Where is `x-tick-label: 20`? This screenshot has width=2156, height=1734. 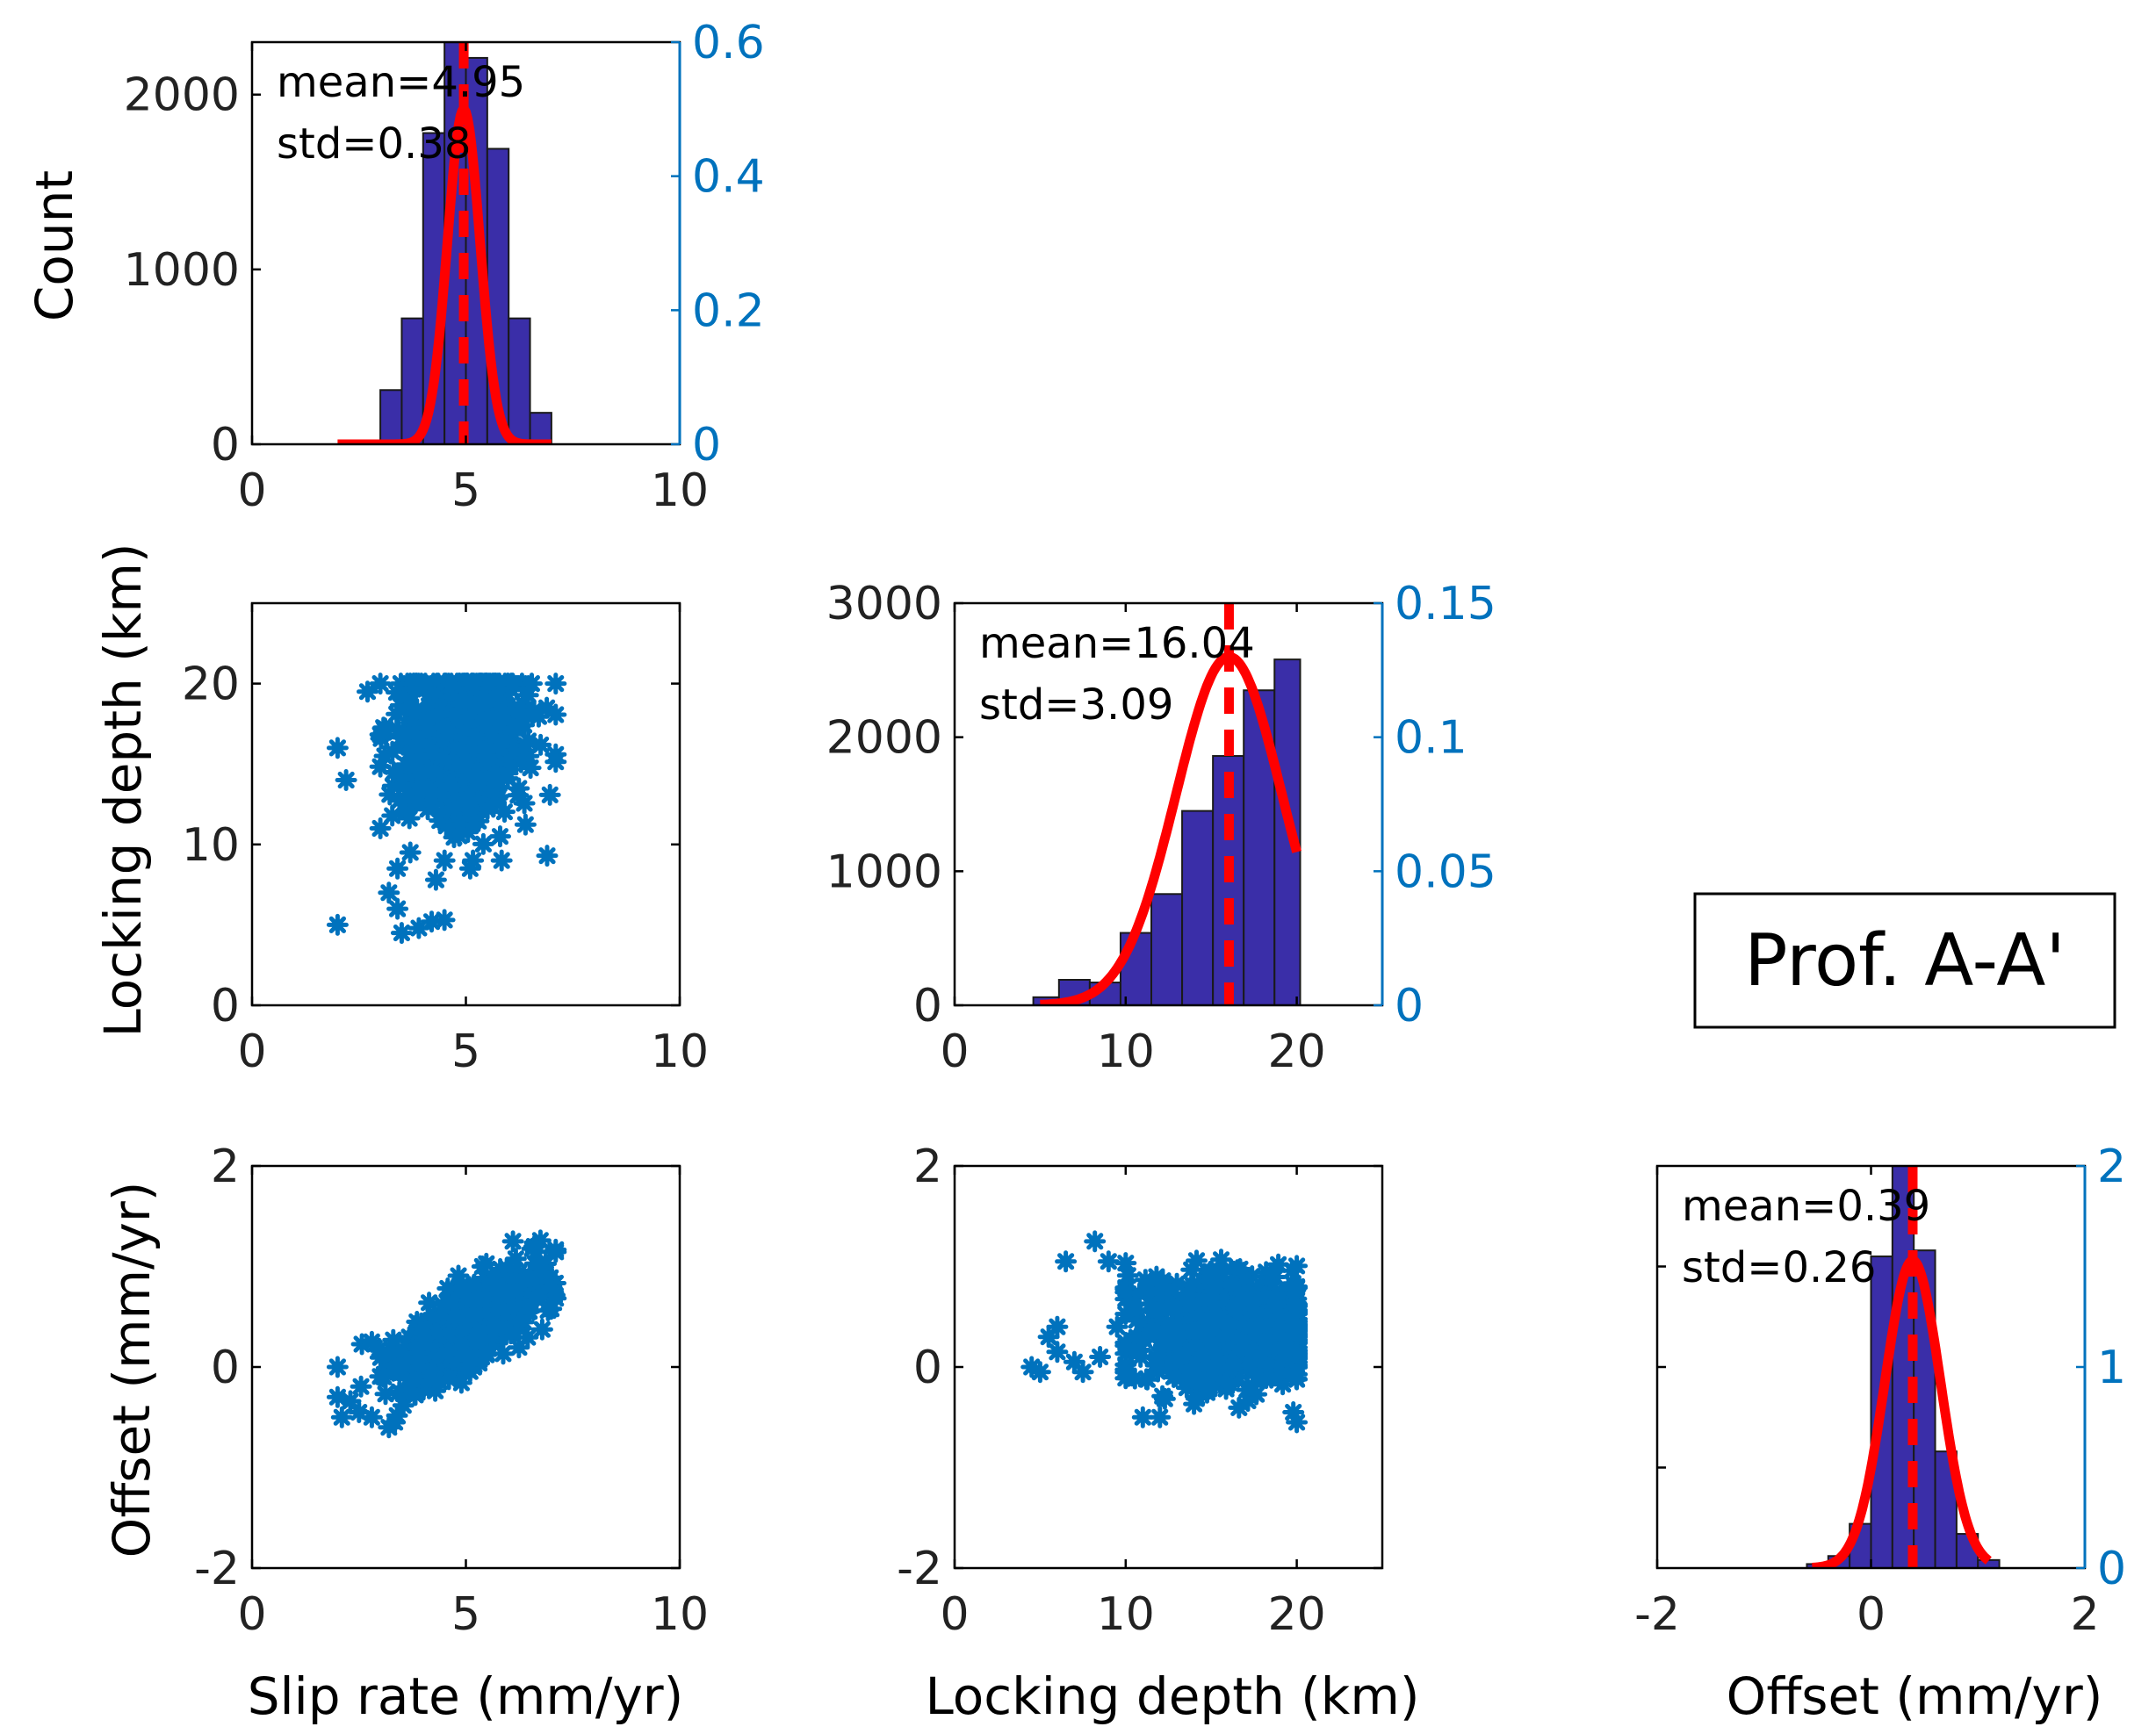 x-tick-label: 20 is located at coordinates (1297, 1051).